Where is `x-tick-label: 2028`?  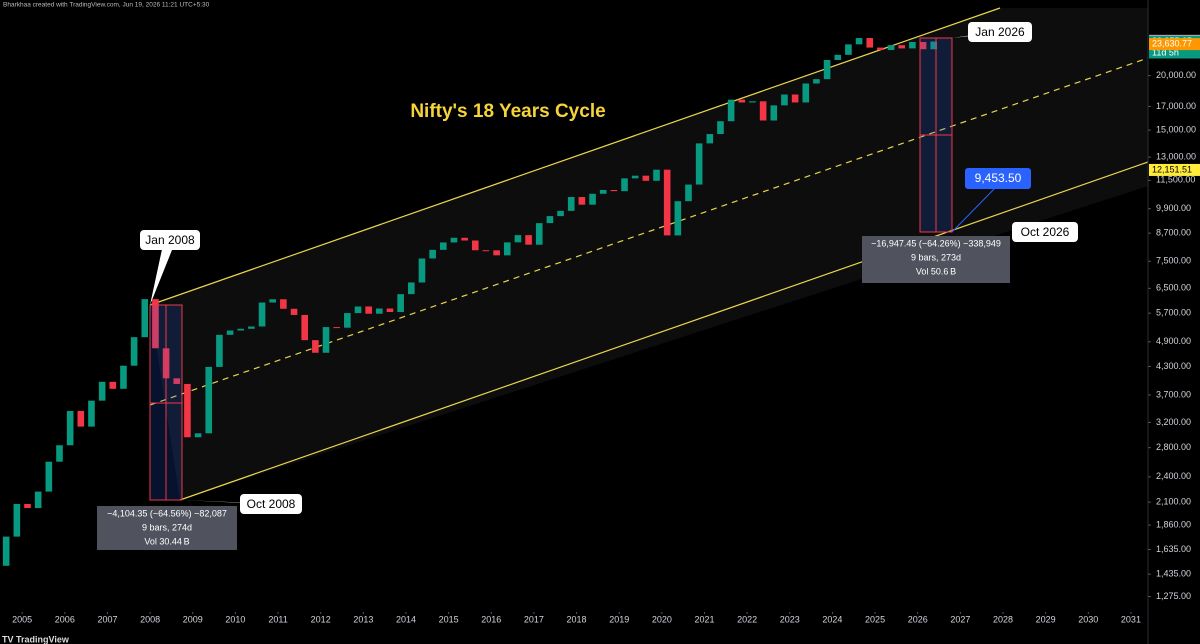 x-tick-label: 2028 is located at coordinates (1003, 619).